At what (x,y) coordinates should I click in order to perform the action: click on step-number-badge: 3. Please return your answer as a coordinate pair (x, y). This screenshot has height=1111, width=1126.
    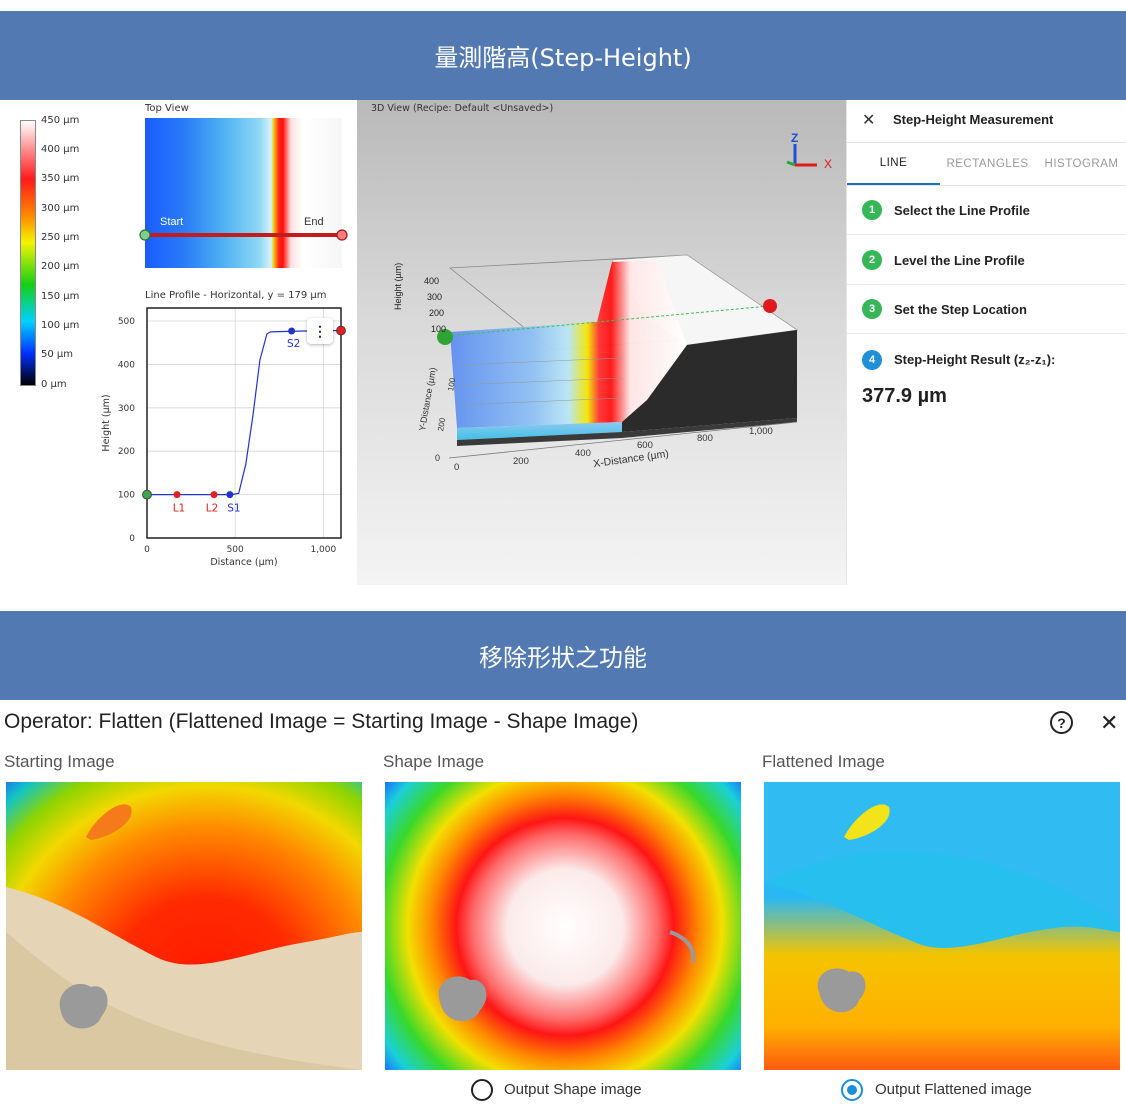
    Looking at the image, I should click on (872, 309).